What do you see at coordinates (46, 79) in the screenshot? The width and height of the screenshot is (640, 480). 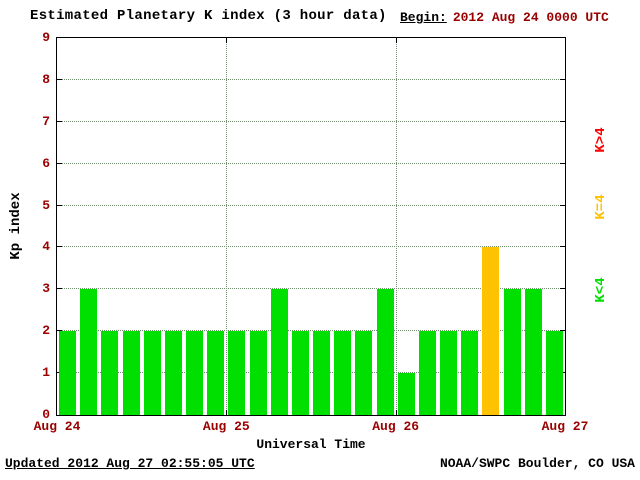 I see `y-tick-label: 8` at bounding box center [46, 79].